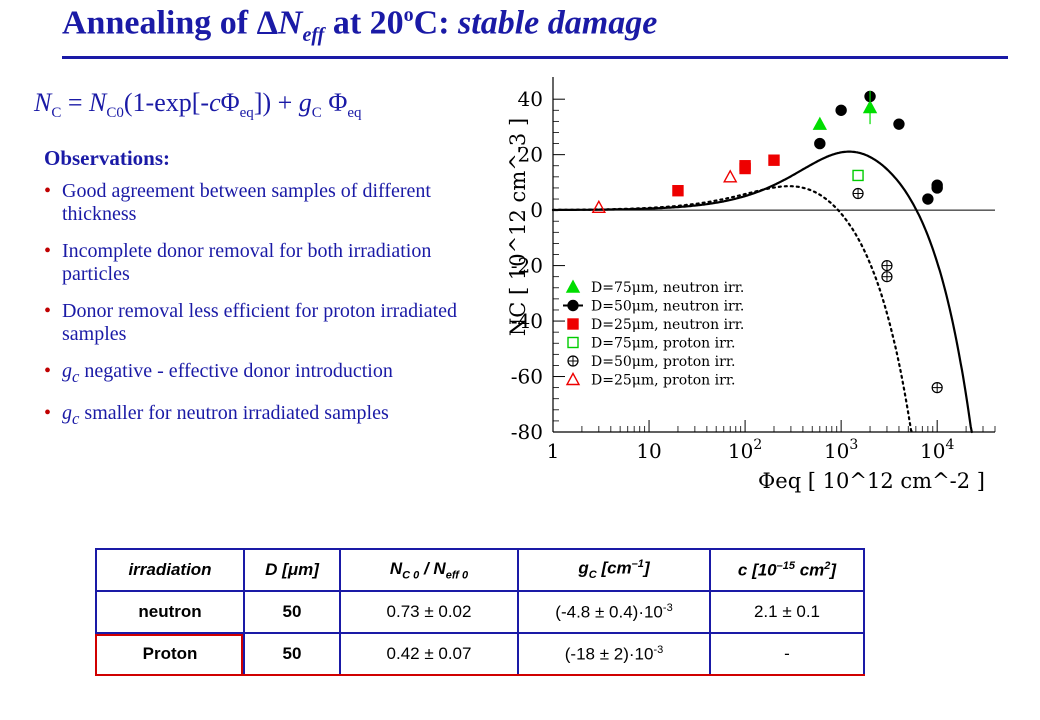 Image resolution: width=1040 pixels, height=720 pixels. What do you see at coordinates (558, 23) in the screenshot?
I see `title-emphasis: stable damage` at bounding box center [558, 23].